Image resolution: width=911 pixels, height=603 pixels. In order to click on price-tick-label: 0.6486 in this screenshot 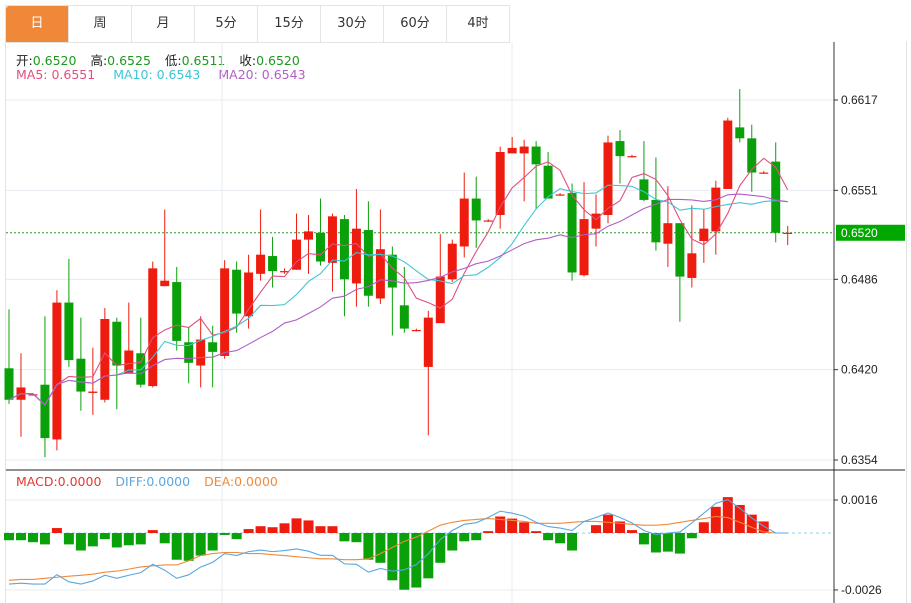, I will do `click(859, 279)`.